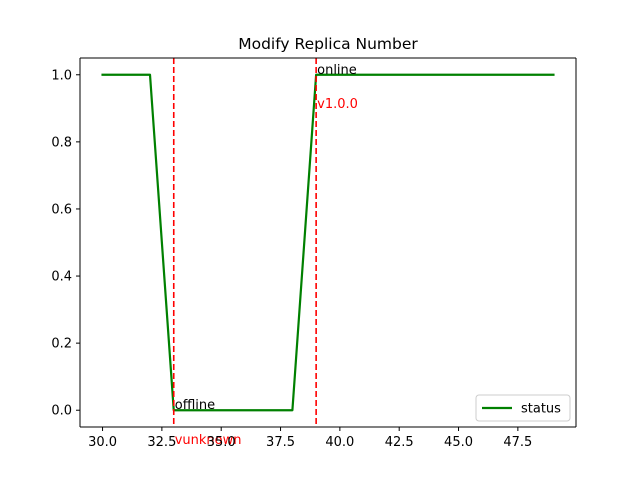 This screenshot has height=480, width=640. Describe the element at coordinates (337, 70) in the screenshot. I see `annotation-online: online` at that location.